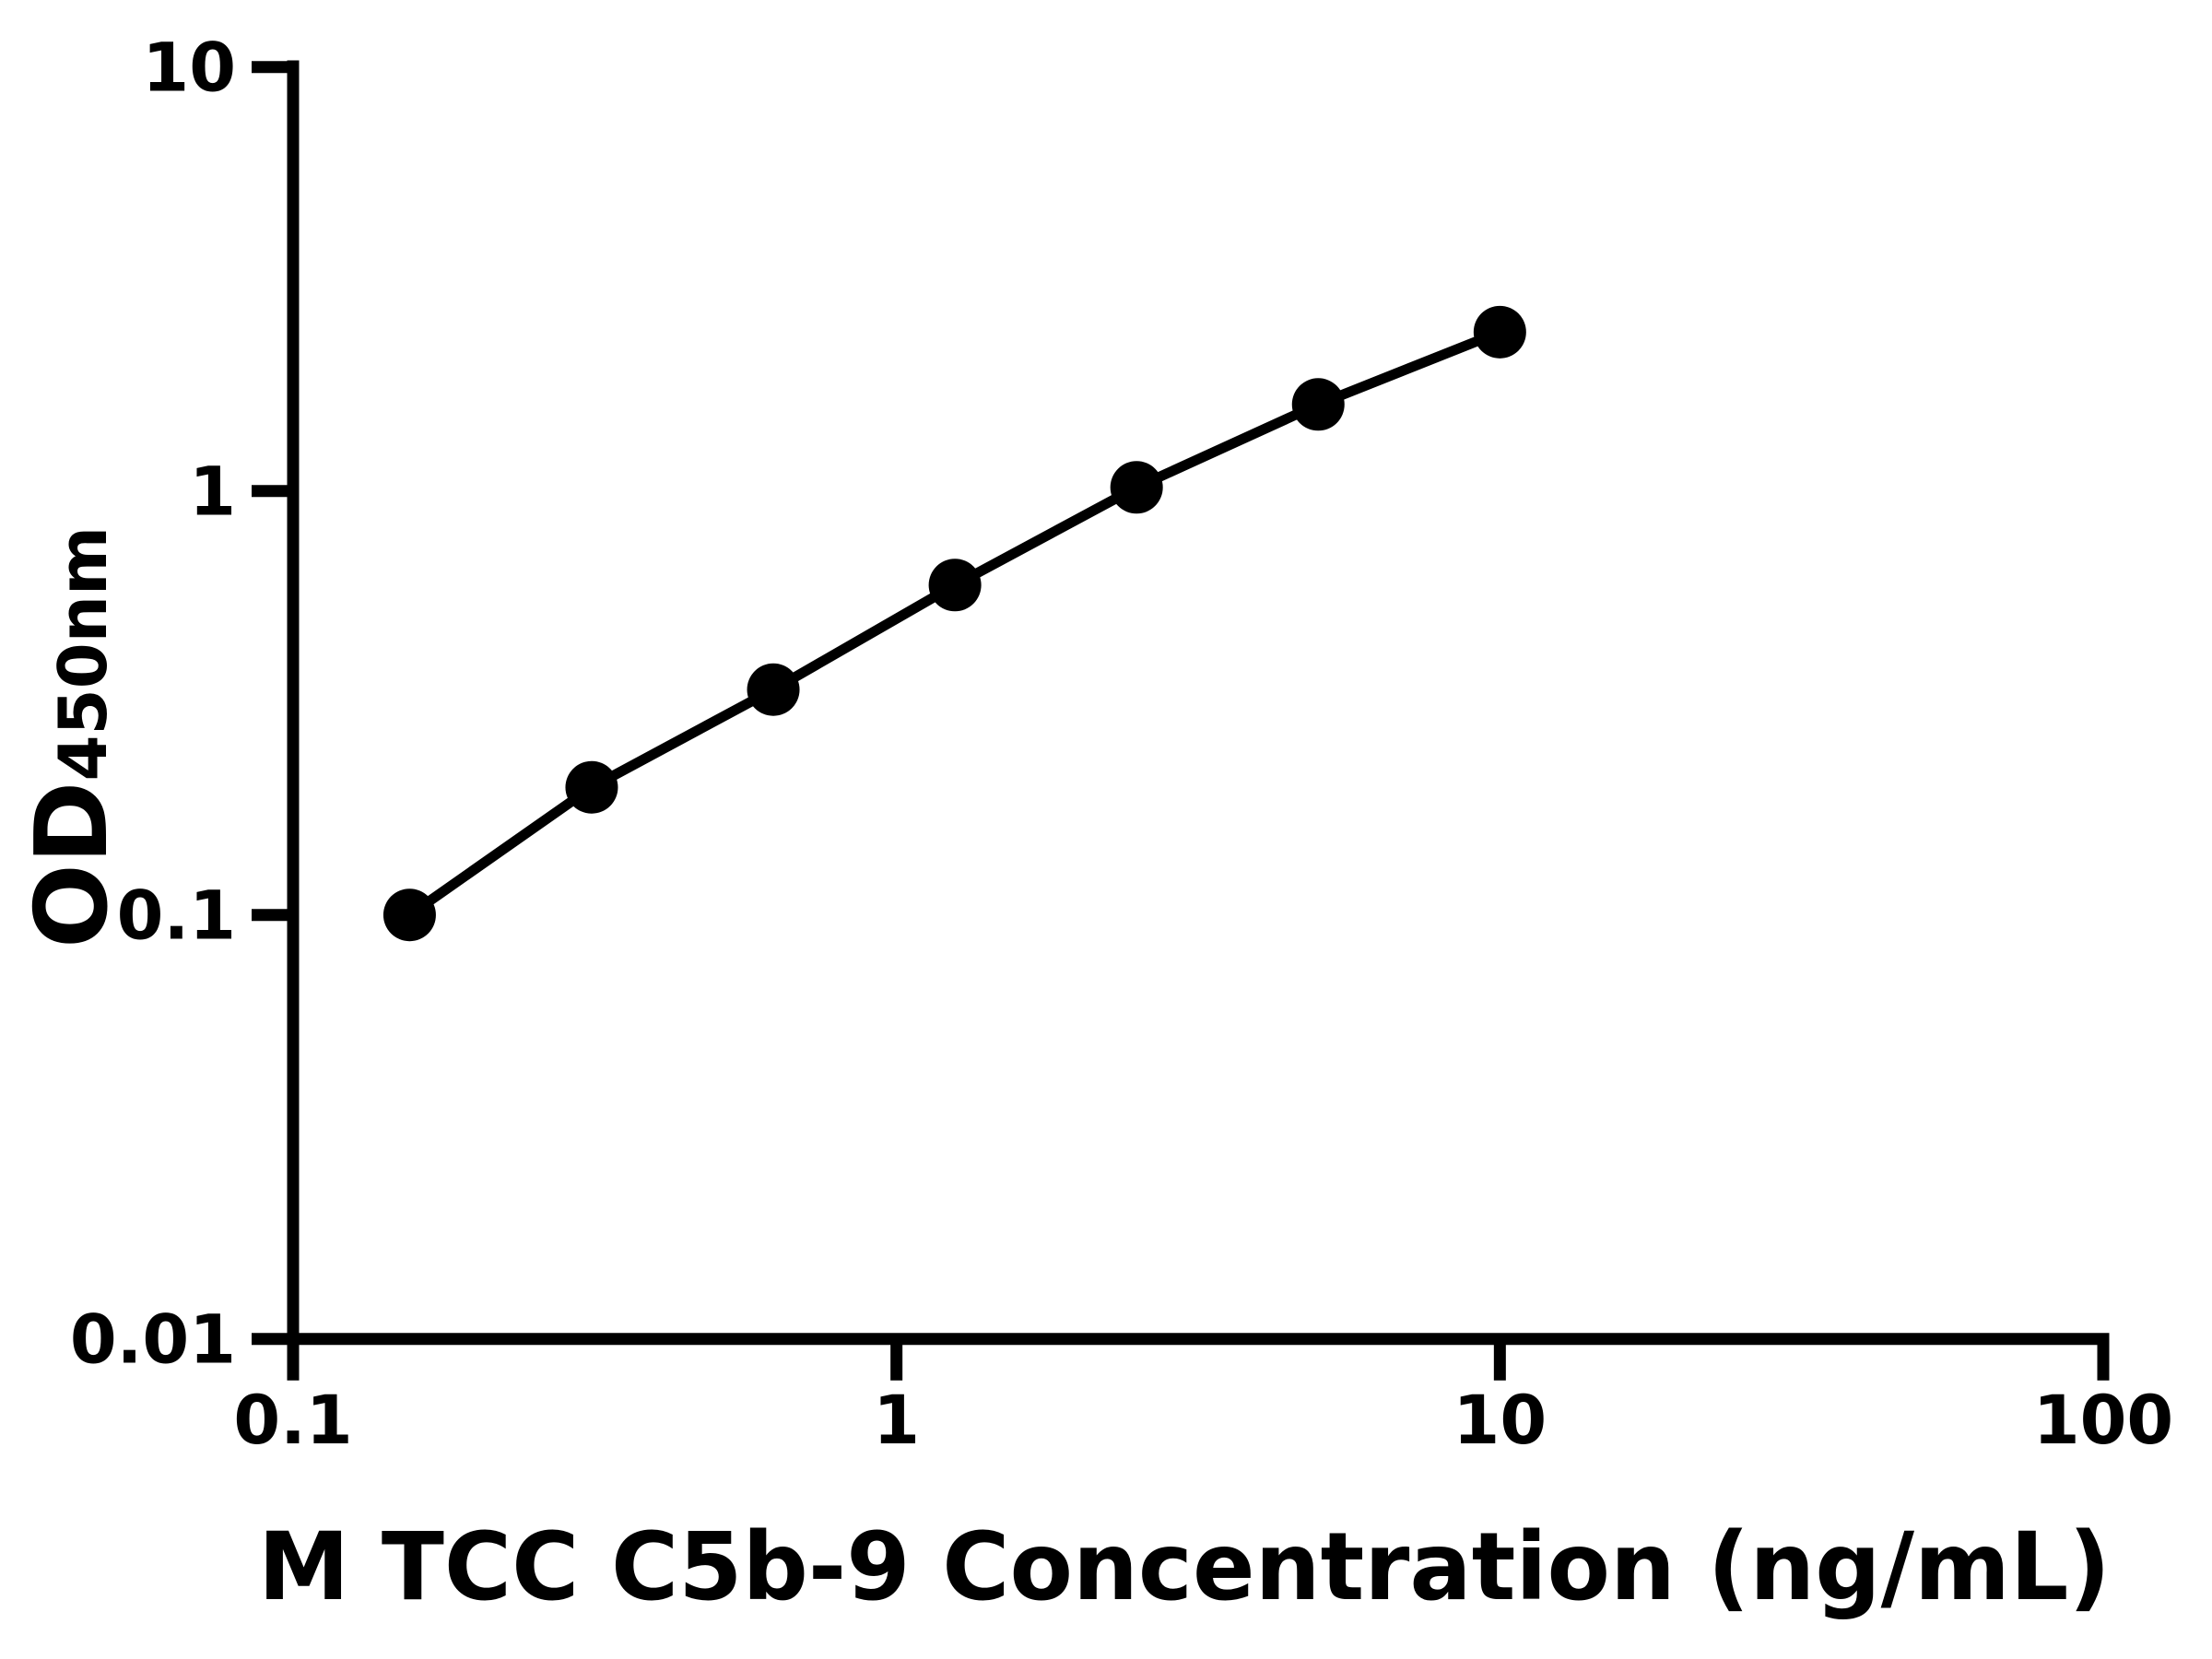 This screenshot has height=1659, width=2212. Describe the element at coordinates (212, 492) in the screenshot. I see `y-tick-label: 1` at that location.